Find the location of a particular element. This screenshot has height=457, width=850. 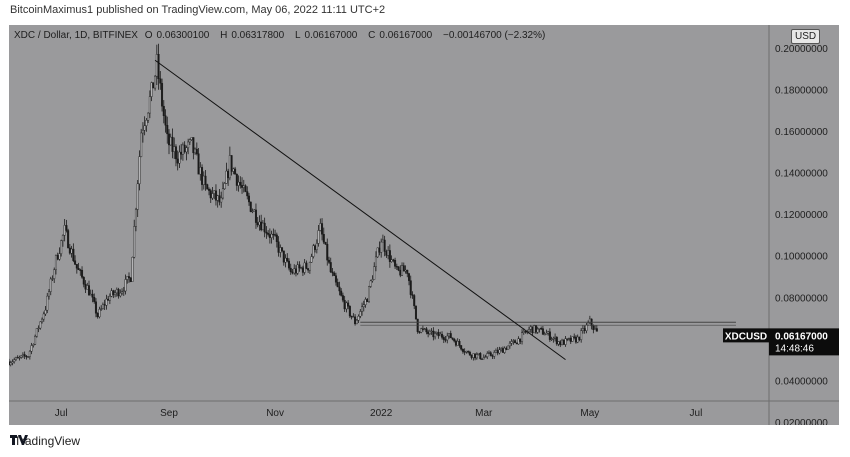

legend-change: −0.00146700 (−2.32%) is located at coordinates (494, 35).